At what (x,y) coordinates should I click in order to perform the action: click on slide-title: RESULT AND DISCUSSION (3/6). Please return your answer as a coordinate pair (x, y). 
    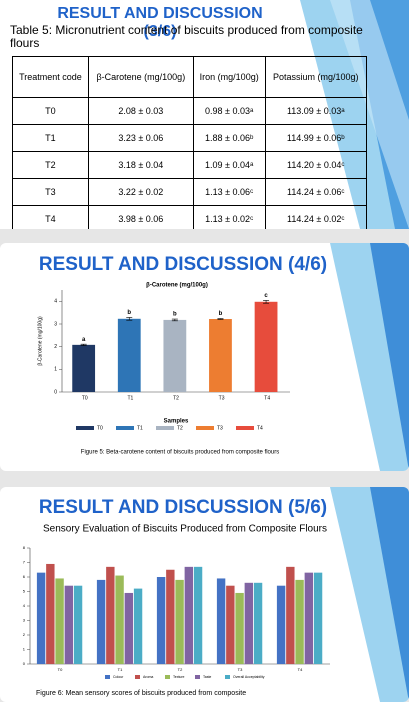
    Looking at the image, I should click on (160, 22).